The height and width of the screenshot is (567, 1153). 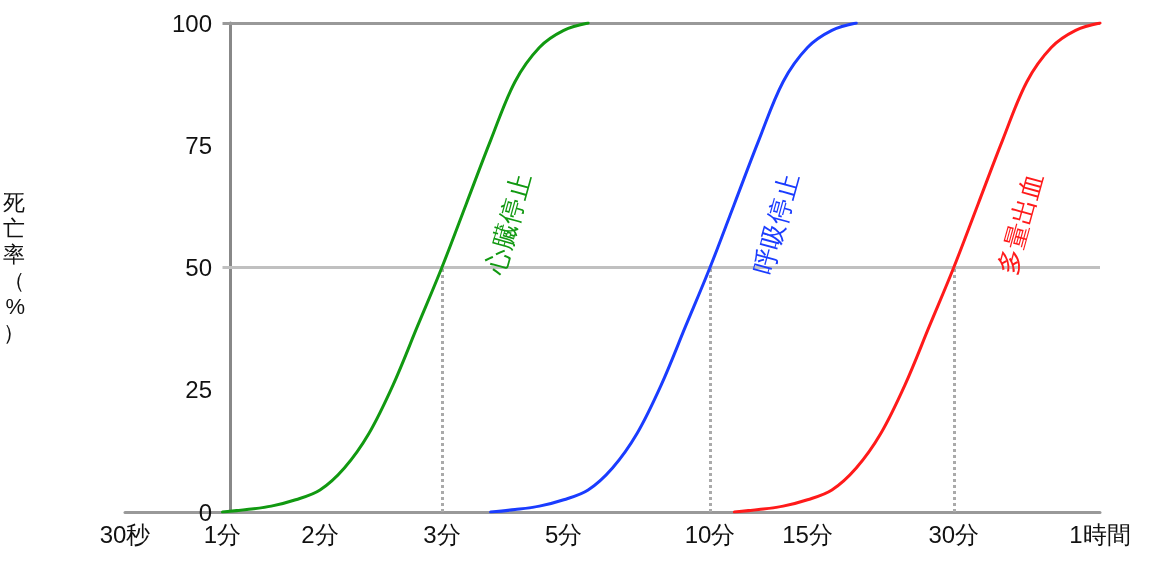 What do you see at coordinates (776, 224) in the screenshot?
I see `text: 呼吸停止` at bounding box center [776, 224].